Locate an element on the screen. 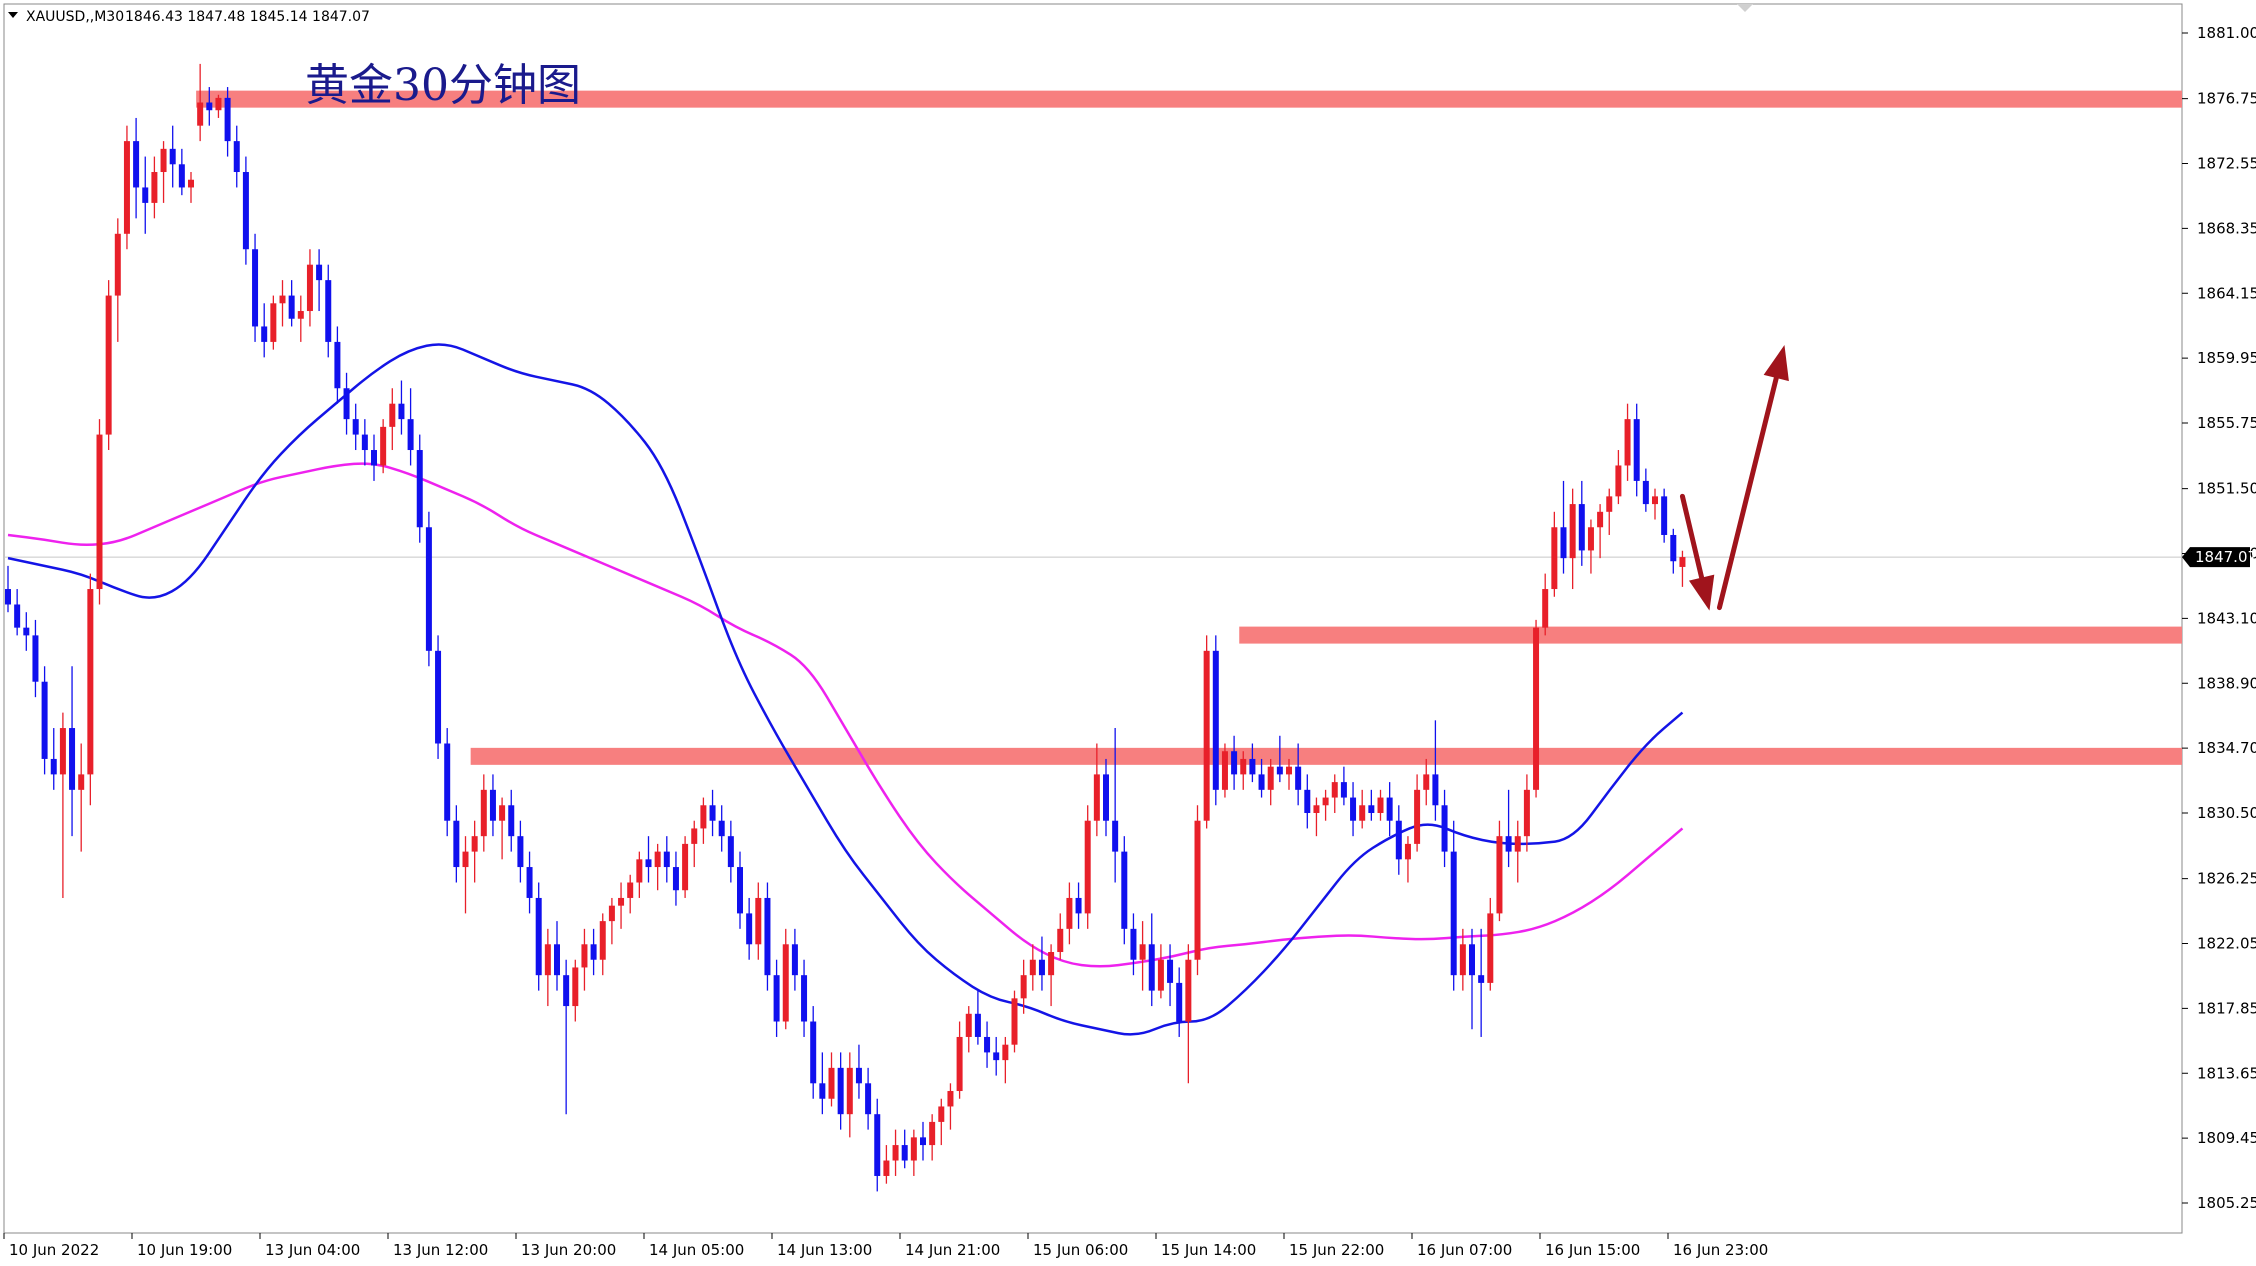  collapse-marker-icon is located at coordinates (1745, 8).